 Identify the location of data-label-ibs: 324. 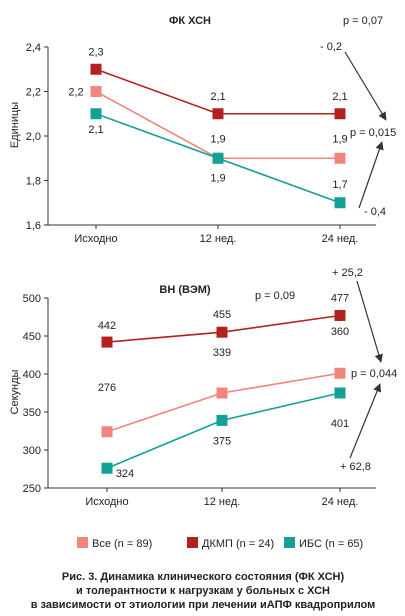
(125, 474).